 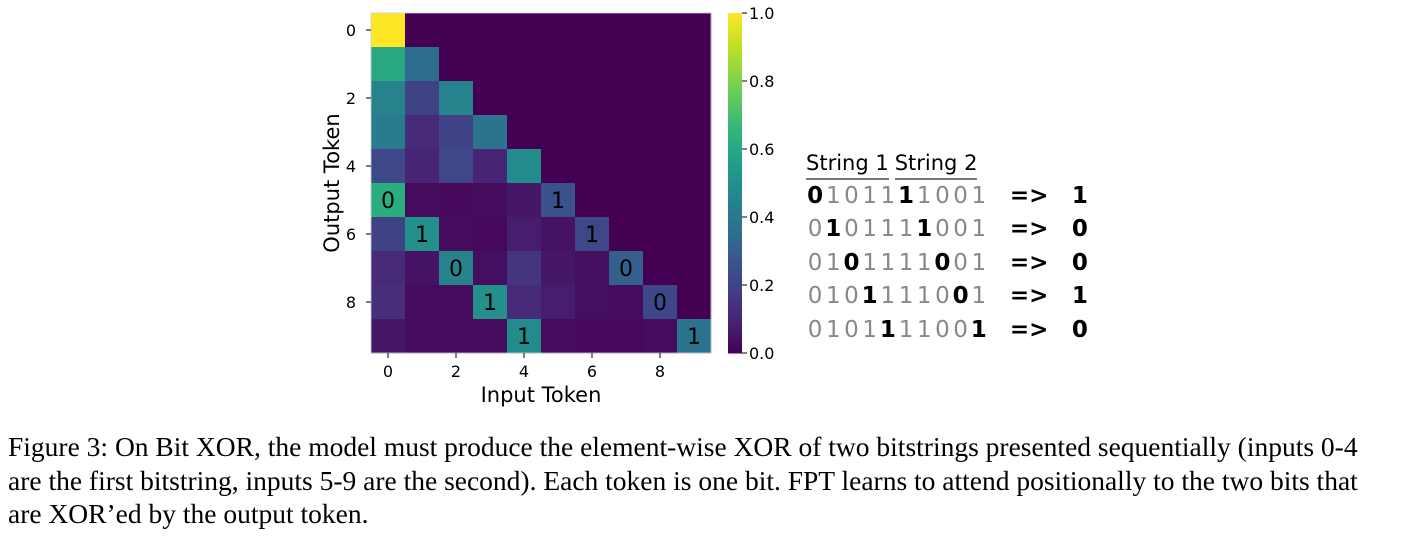 What do you see at coordinates (524, 64) in the screenshot?
I see `heatmap-cell-r1-c4` at bounding box center [524, 64].